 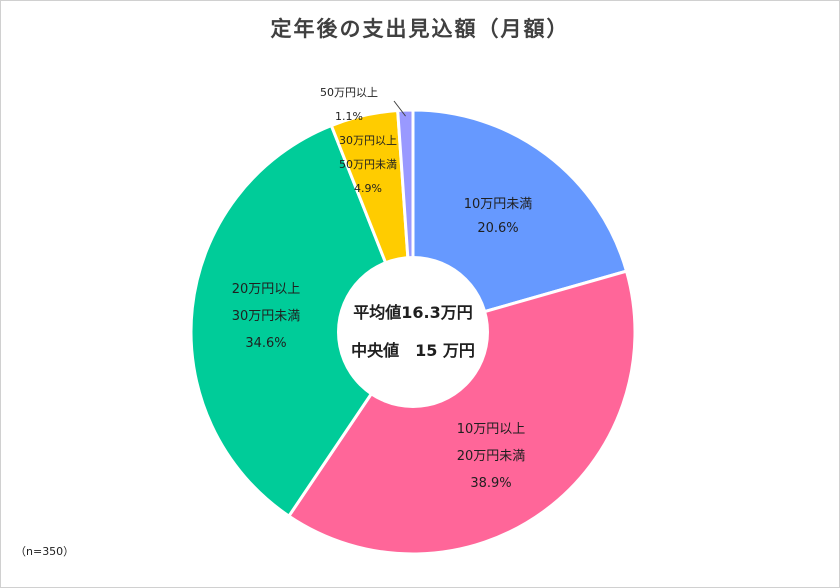 I want to click on slice-label-2-line-1: 30万円未満, so click(x=266, y=316).